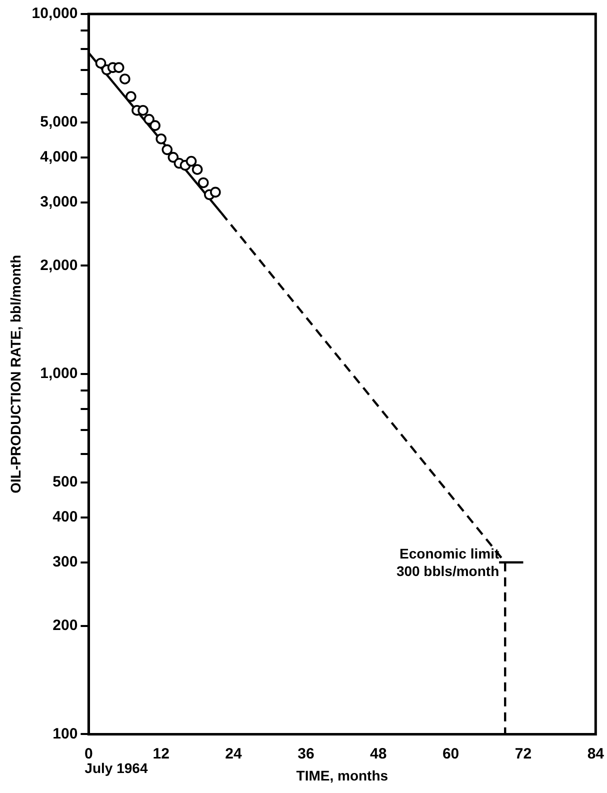  I want to click on y-tick-label: 3,000, so click(59, 201).